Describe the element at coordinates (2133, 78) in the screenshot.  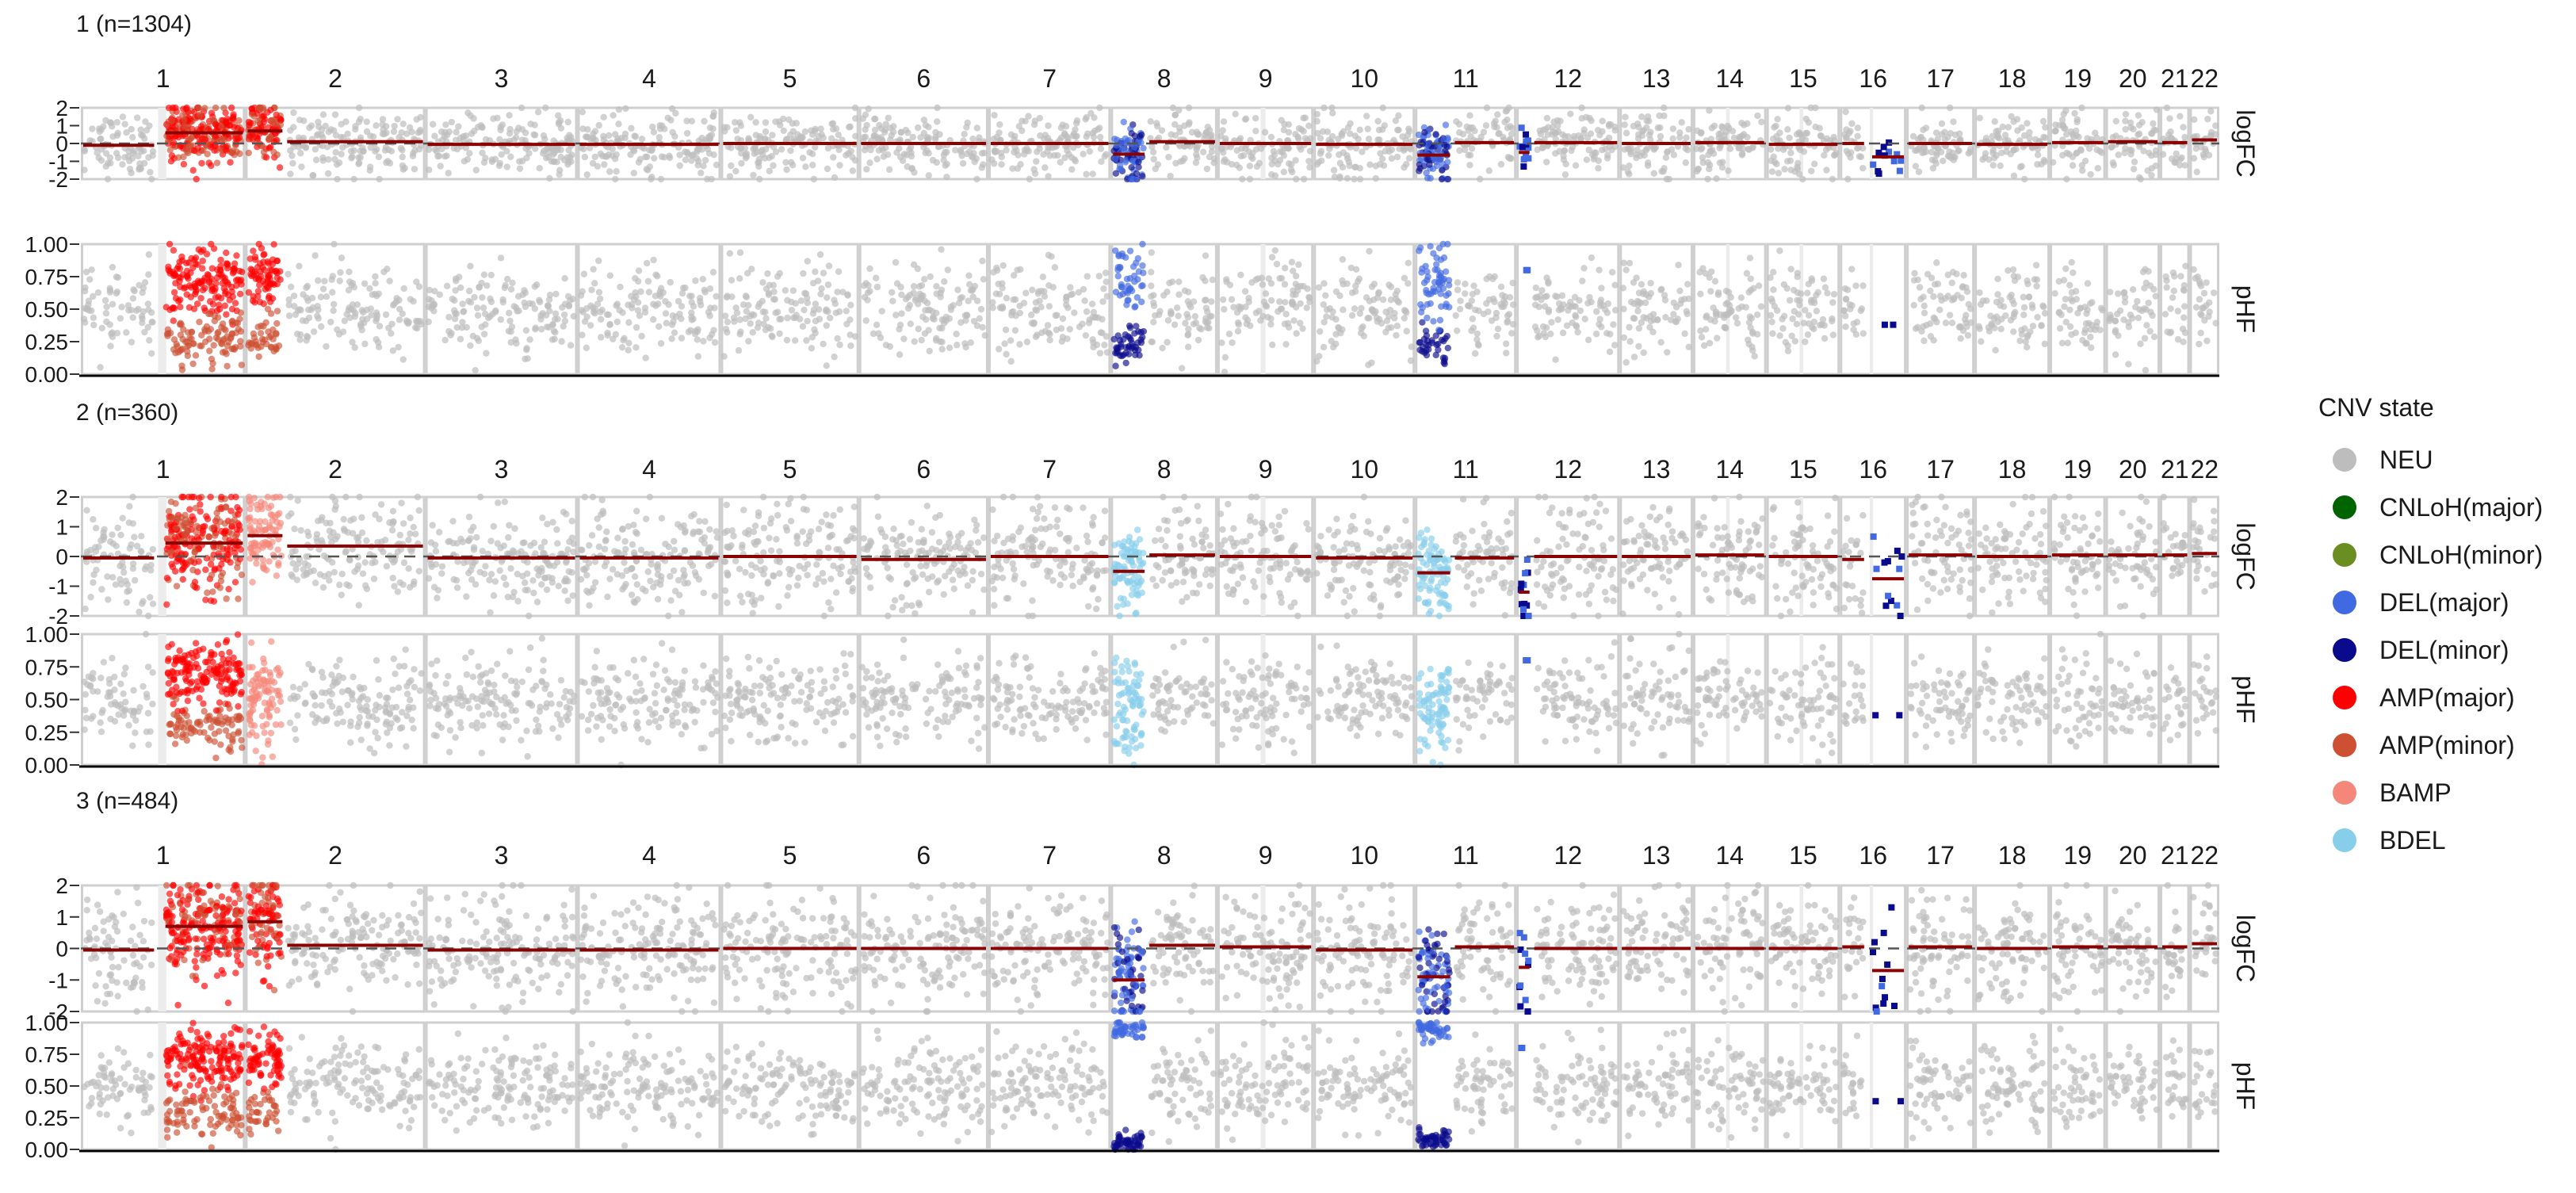
I see `chromosome-label: 20` at that location.